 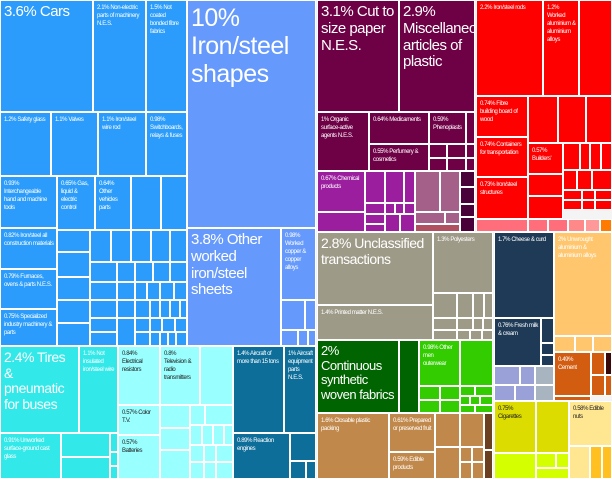 What do you see at coordinates (139, 420) in the screenshot?
I see `treemap-cell-color-t-v: 0.57% Color T.V.` at bounding box center [139, 420].